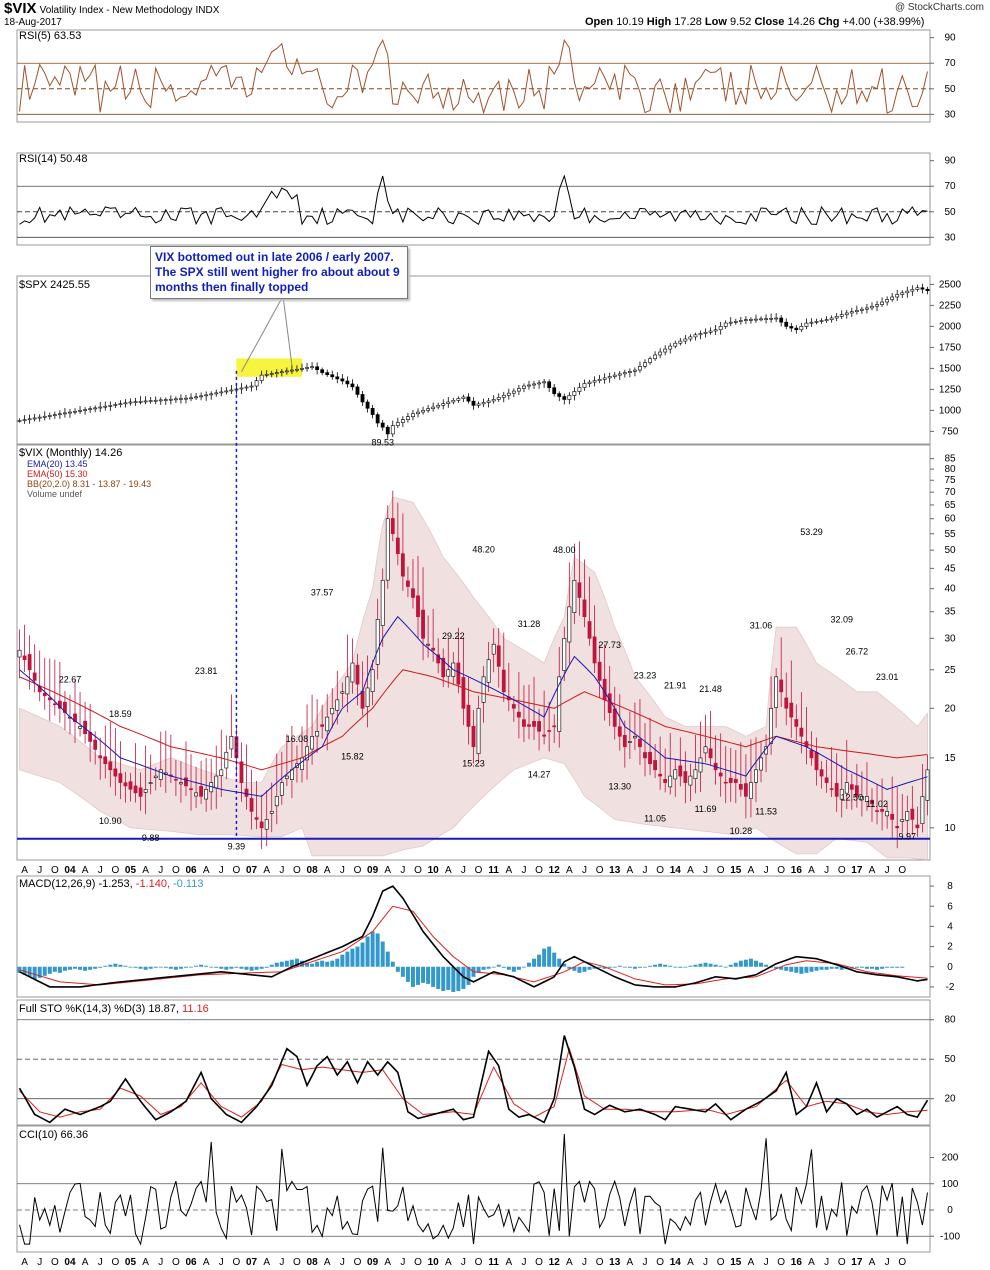  Describe the element at coordinates (950, 926) in the screenshot. I see `macd-tick-label: 4` at that location.